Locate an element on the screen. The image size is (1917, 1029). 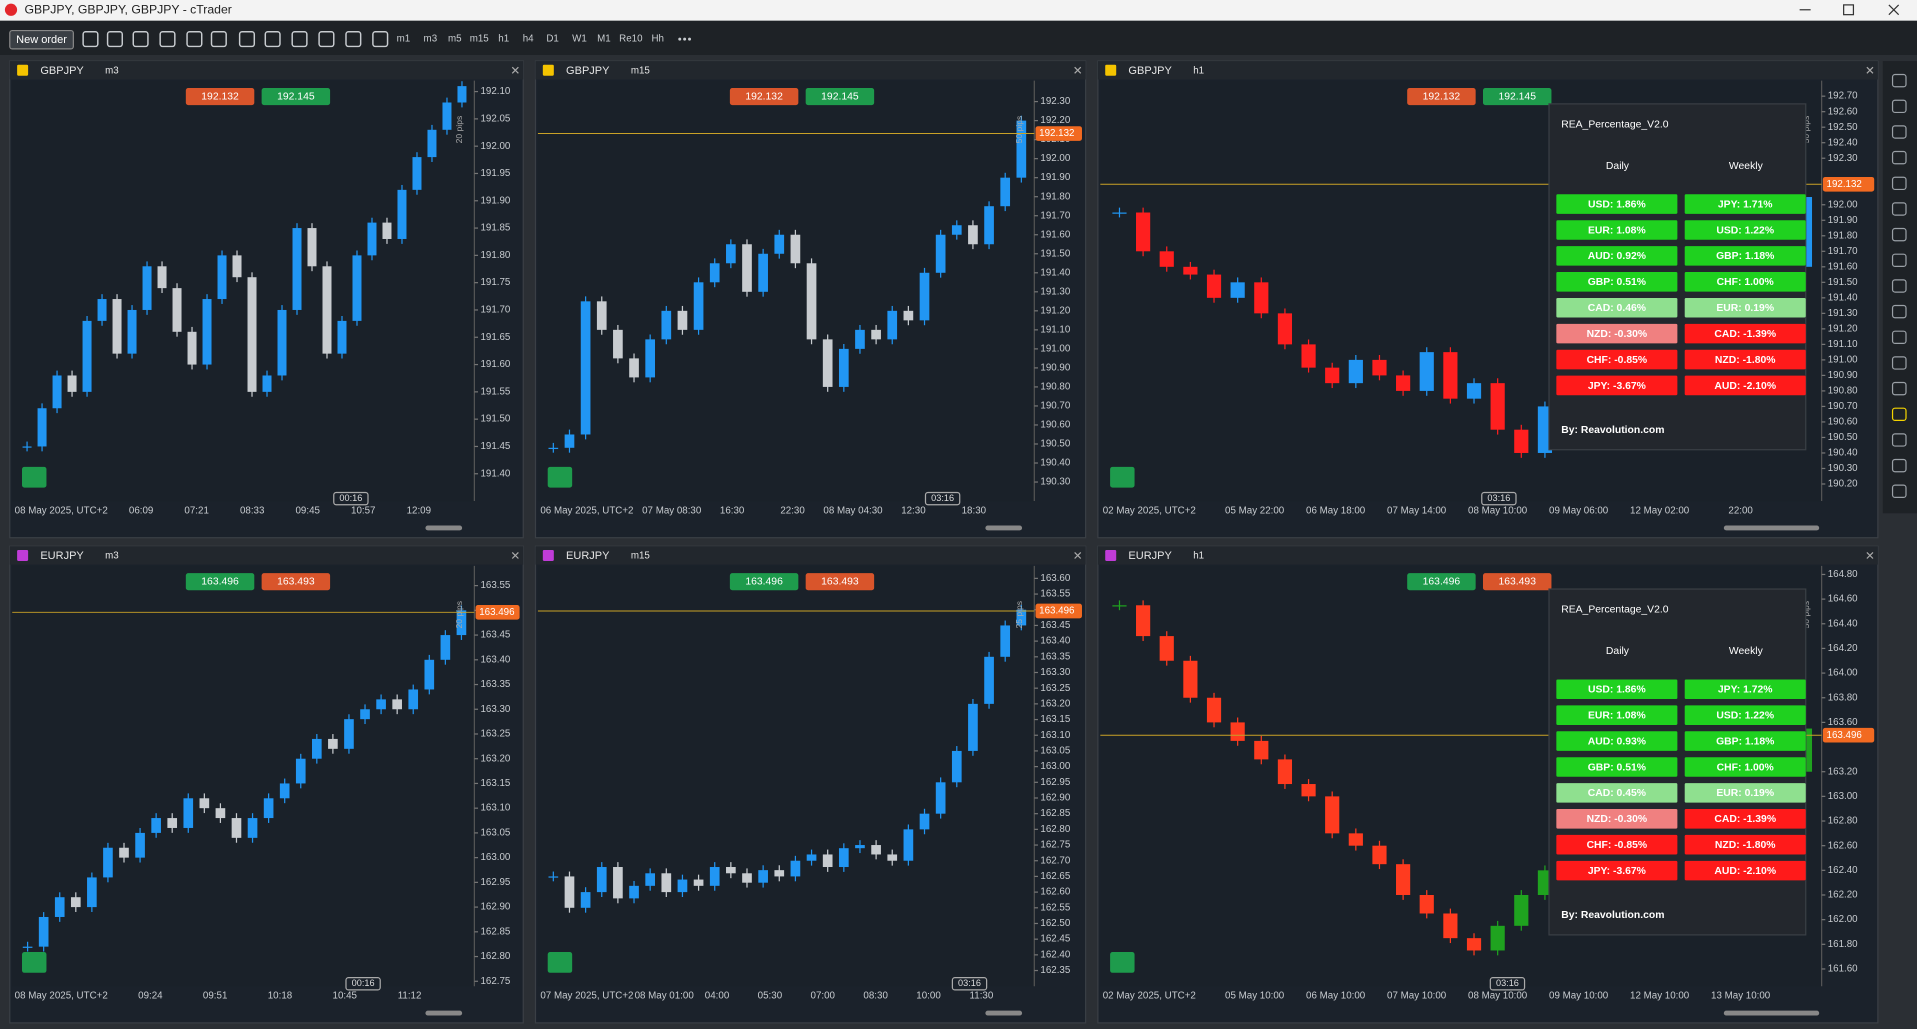
quote-badge-label: 163.493 is located at coordinates (1517, 581).